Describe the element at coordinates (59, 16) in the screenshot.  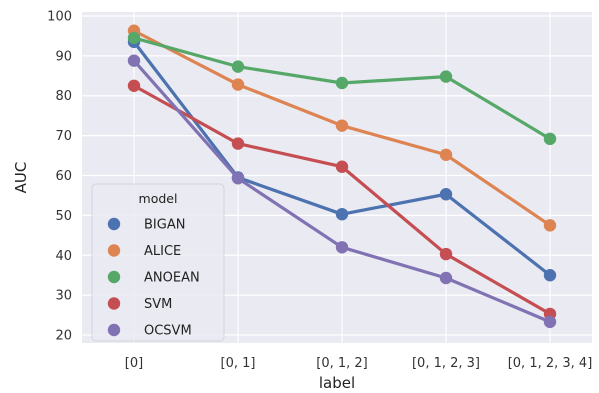
I see `y-tick-label: 100` at that location.